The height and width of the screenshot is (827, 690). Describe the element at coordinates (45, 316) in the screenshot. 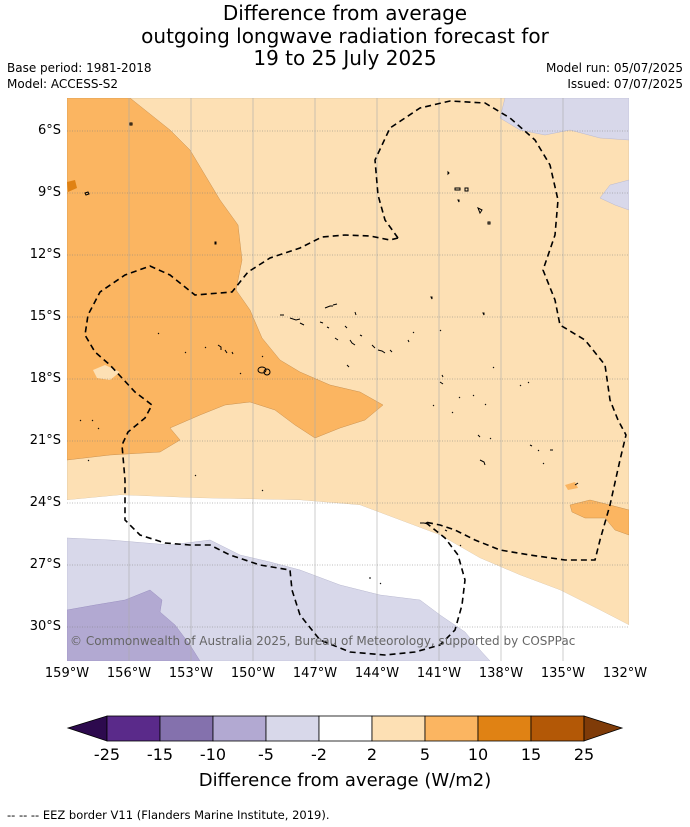

I see `lat-label-15s: 15°S` at that location.